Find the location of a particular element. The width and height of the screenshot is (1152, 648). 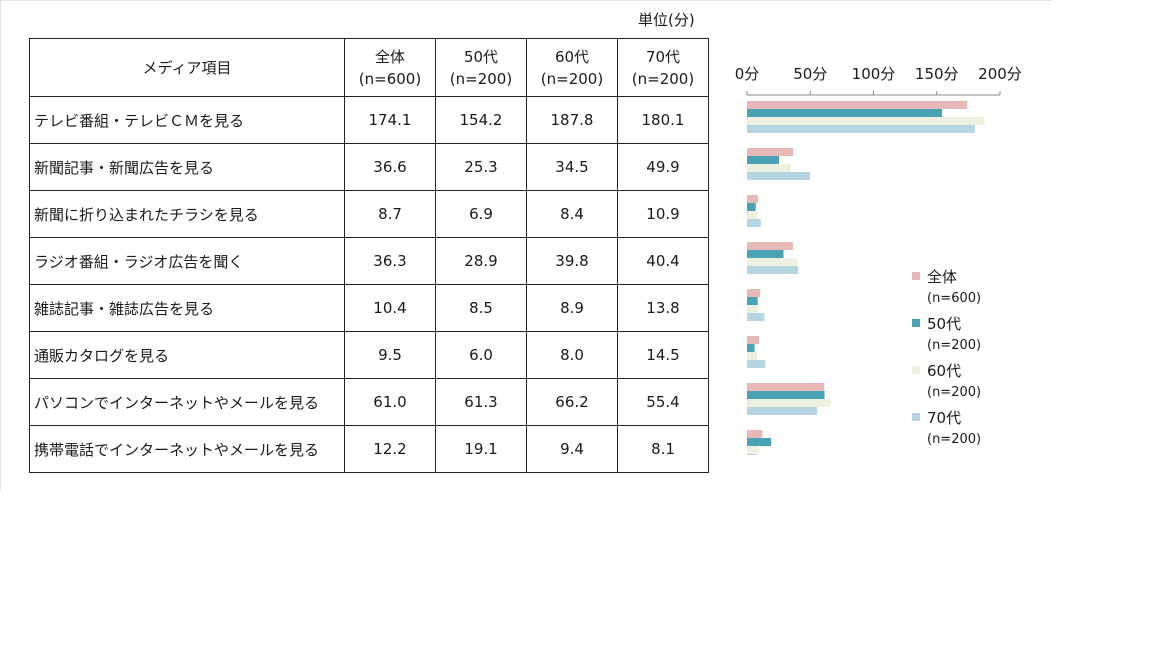

cell-value: 10.4 is located at coordinates (390, 308).